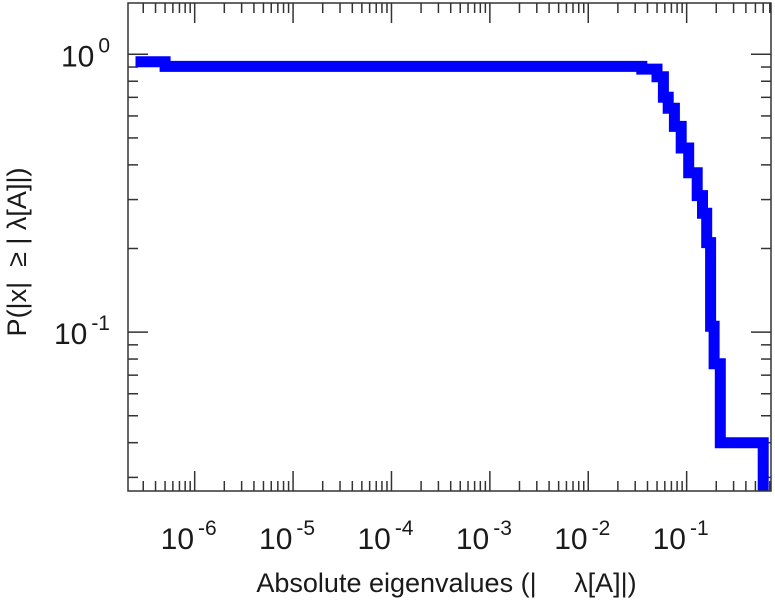 The width and height of the screenshot is (775, 600). I want to click on x-tick-label: 10 -2, so click(582, 536).